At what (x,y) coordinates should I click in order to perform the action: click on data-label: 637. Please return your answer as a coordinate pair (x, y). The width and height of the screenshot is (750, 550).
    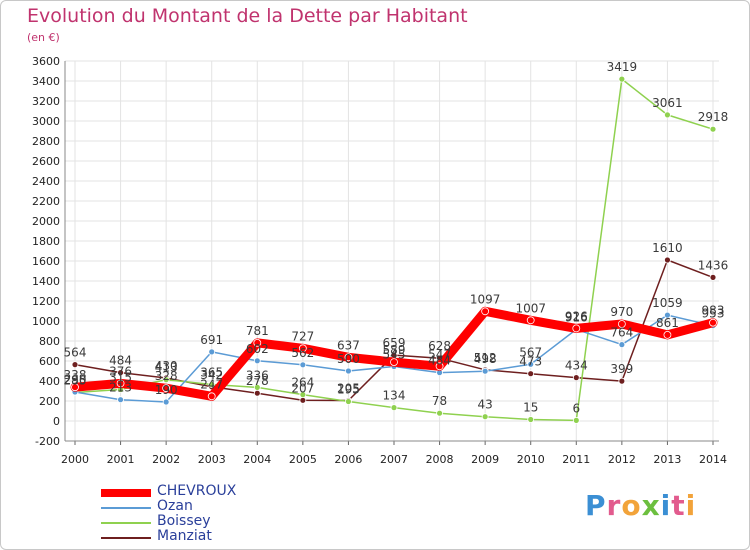
    Looking at the image, I should click on (348, 345).